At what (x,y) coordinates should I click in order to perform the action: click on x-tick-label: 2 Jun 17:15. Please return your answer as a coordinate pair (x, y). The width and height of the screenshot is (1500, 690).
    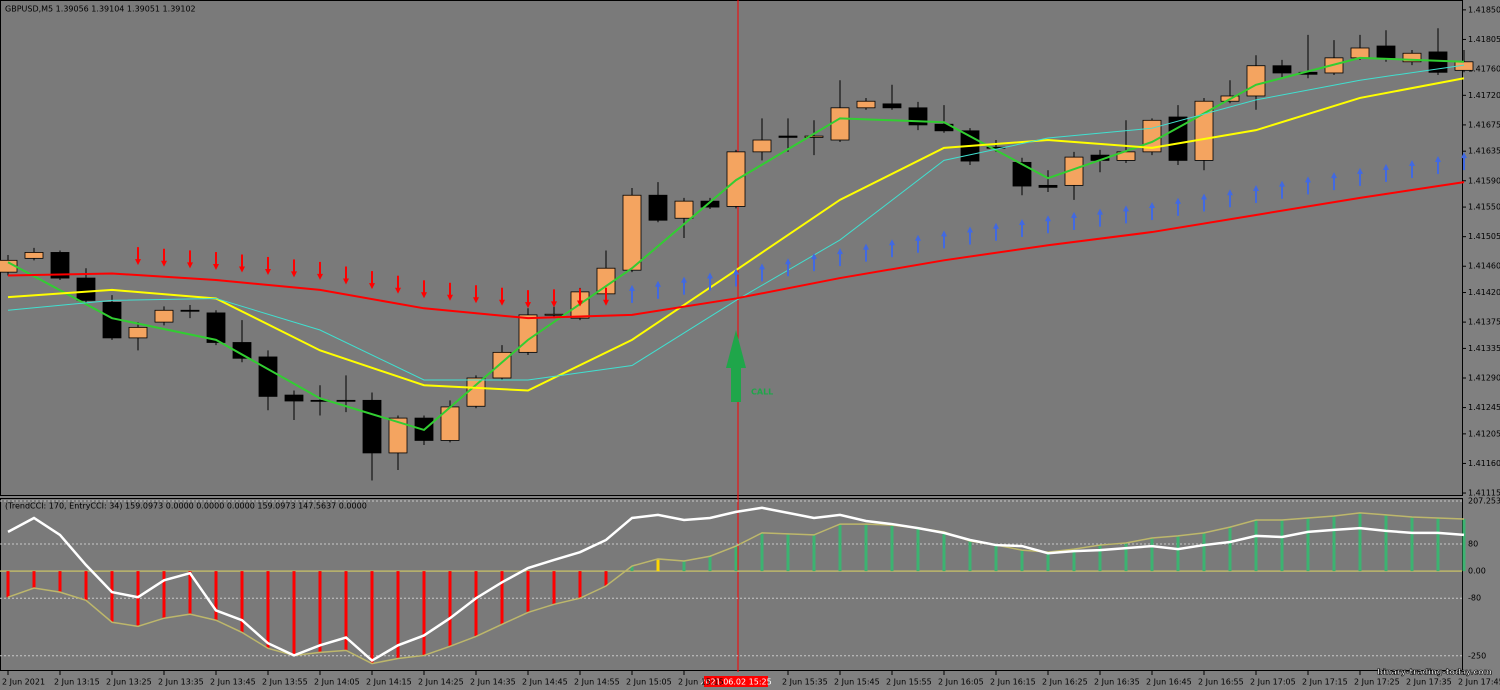
    Looking at the image, I should click on (1325, 682).